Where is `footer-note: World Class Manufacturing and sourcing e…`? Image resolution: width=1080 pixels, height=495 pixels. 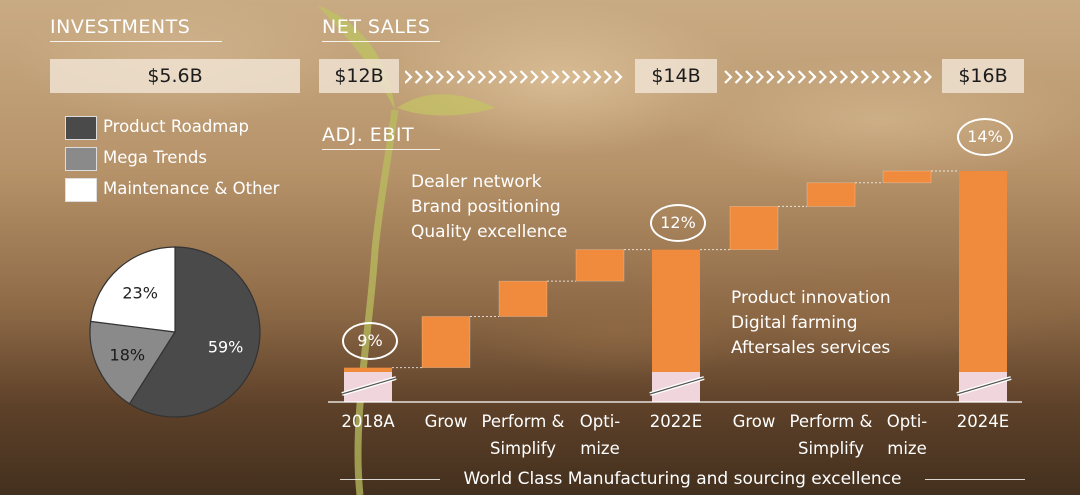 footer-note: World Class Manufacturing and sourcing e… is located at coordinates (682, 479).